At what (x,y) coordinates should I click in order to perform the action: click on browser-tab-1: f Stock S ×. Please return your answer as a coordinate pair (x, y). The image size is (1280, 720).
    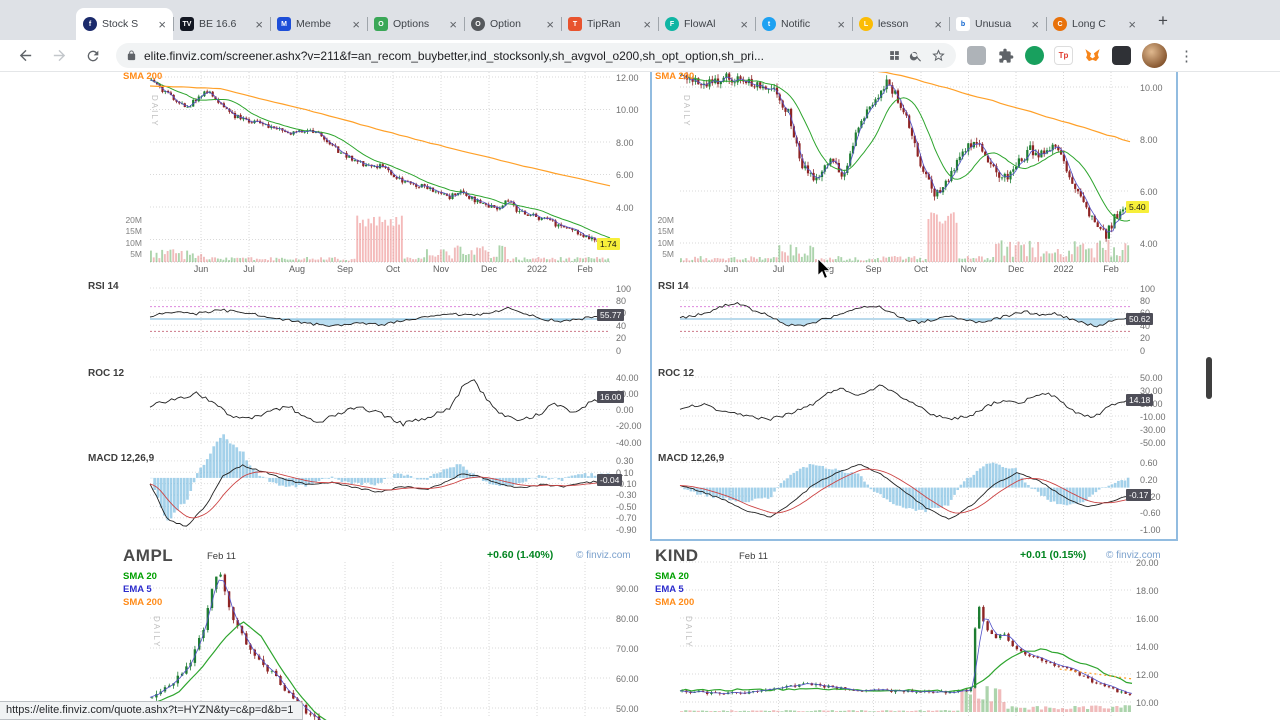
    Looking at the image, I should click on (124, 24).